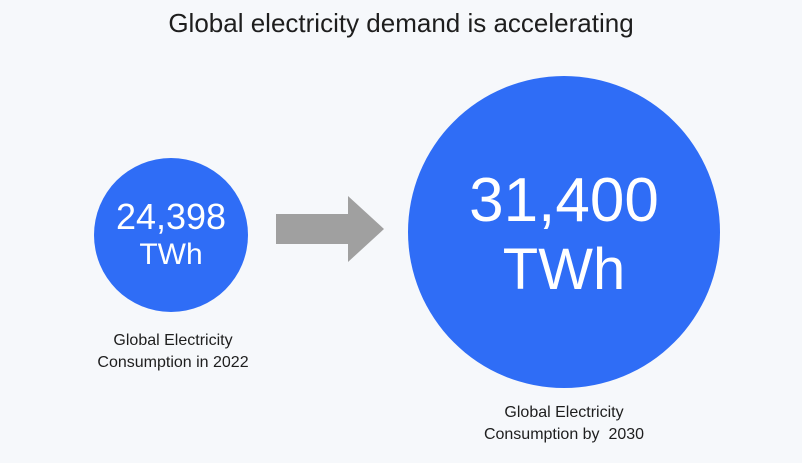 This screenshot has height=463, width=802. What do you see at coordinates (173, 352) in the screenshot?
I see `consumption-2022-caption: Global Electricity Consumption in 2022` at bounding box center [173, 352].